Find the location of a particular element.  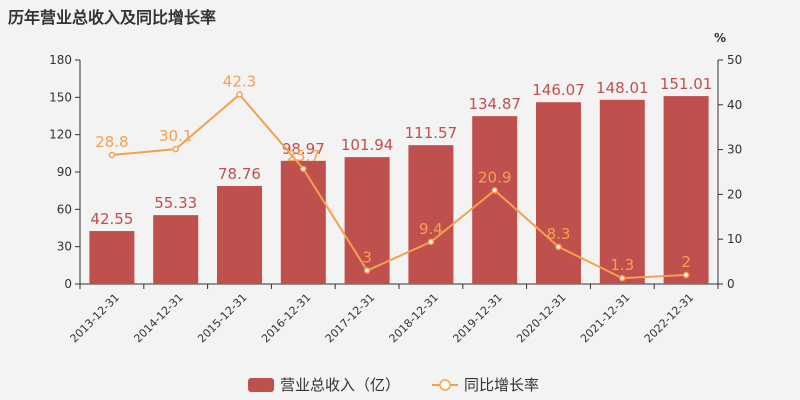

y-right-tick-label: 30 is located at coordinates (734, 150).